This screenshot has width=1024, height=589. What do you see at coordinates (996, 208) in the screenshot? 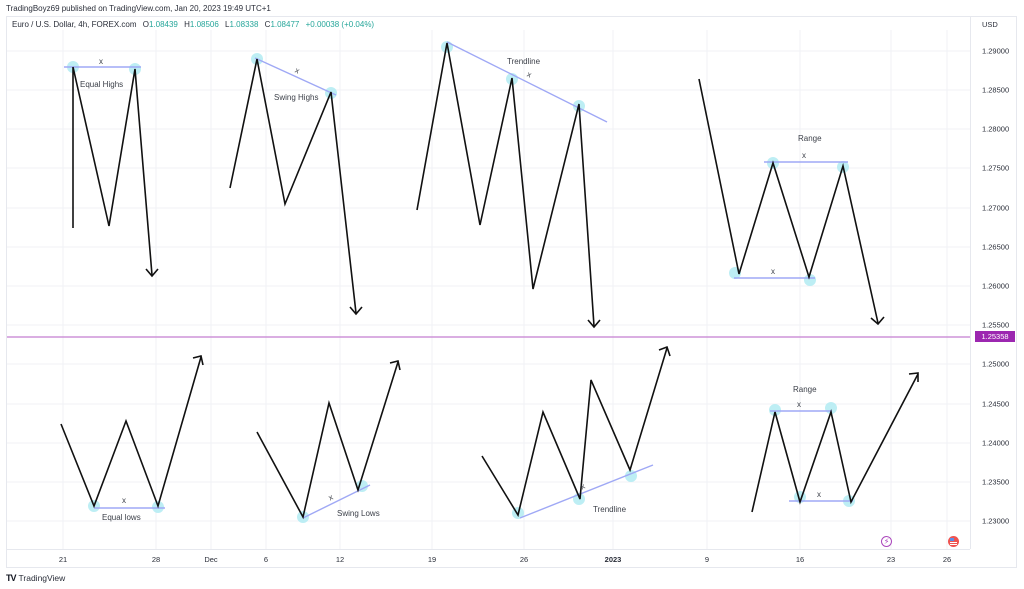
I see `price-tick: 1.27000` at bounding box center [996, 208].